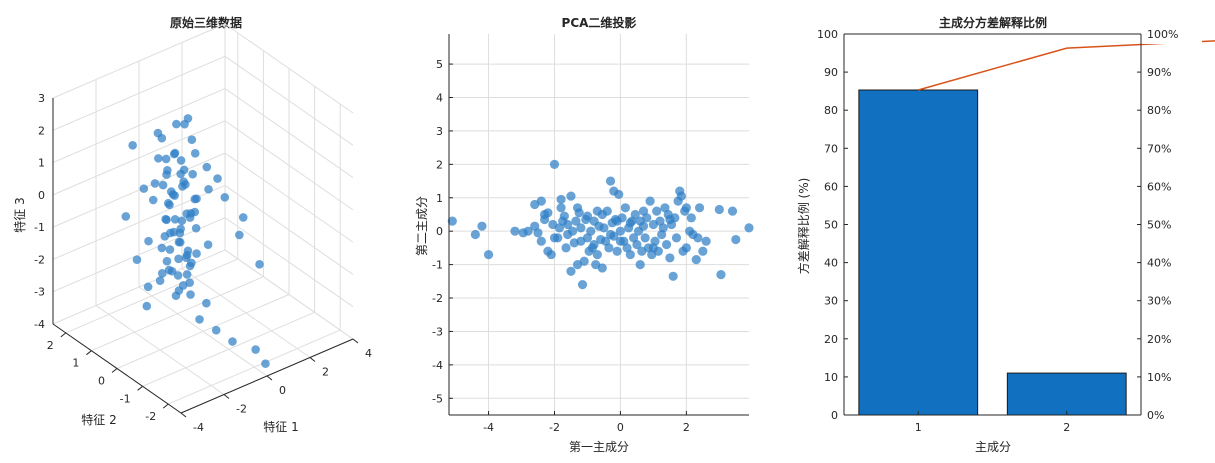  What do you see at coordinates (41, 130) in the screenshot?
I see `z-tick-label: 2` at bounding box center [41, 130].